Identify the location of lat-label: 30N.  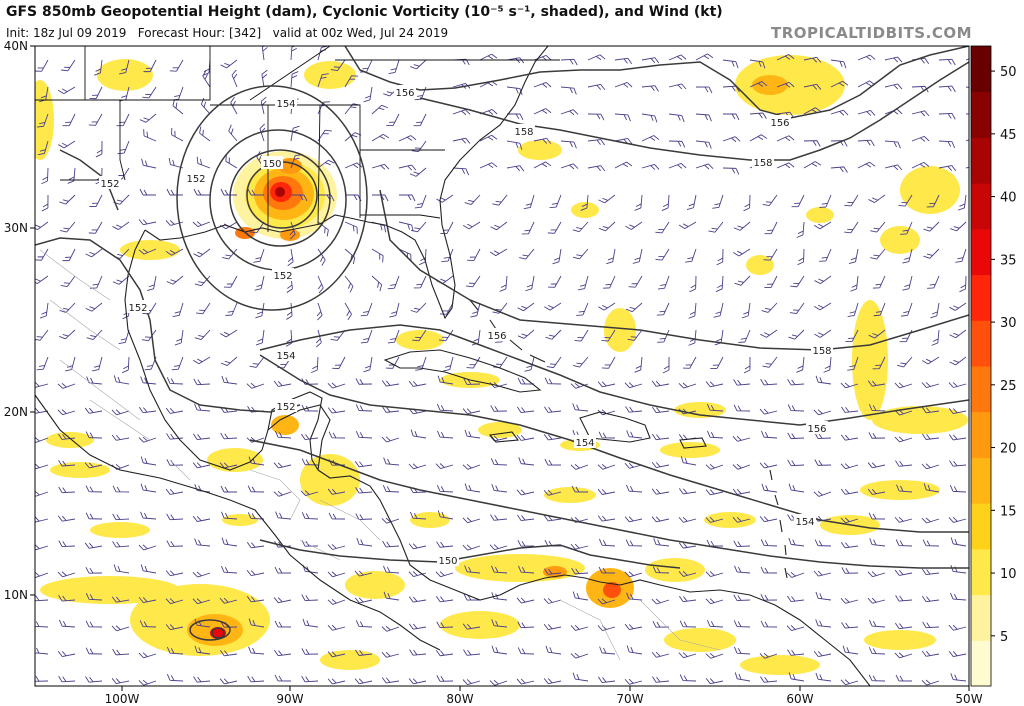
(16, 228).